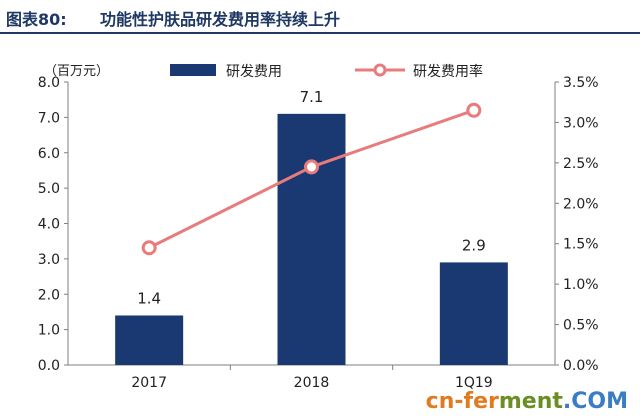 The height and width of the screenshot is (420, 640). Describe the element at coordinates (448, 71) in the screenshot. I see `legend-label-line: 研发费用率` at that location.